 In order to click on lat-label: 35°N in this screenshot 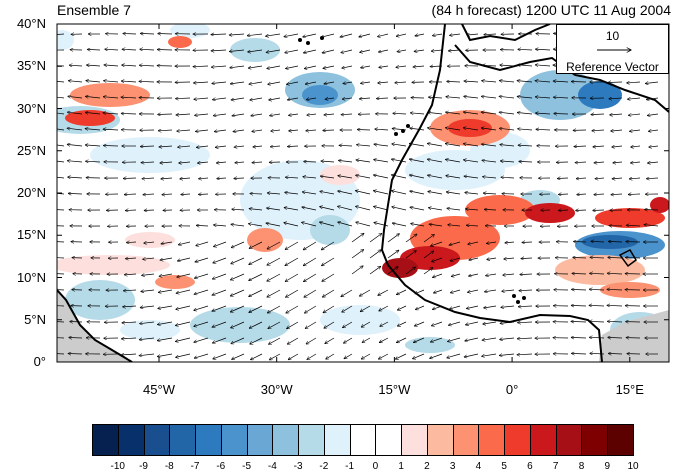, I will do `click(23, 65)`.